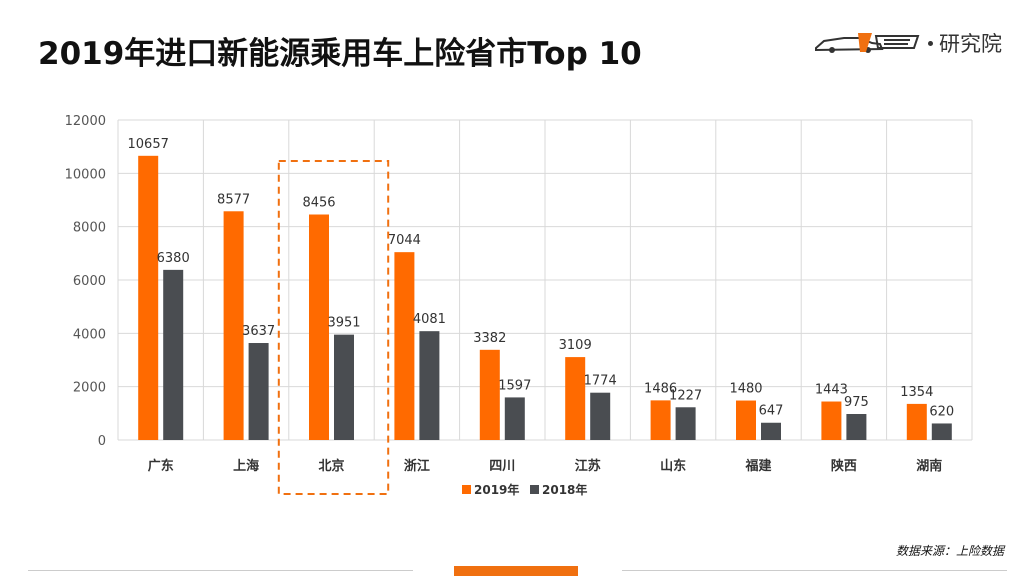  What do you see at coordinates (85, 174) in the screenshot?
I see `y-tick-label: 10000` at bounding box center [85, 174].